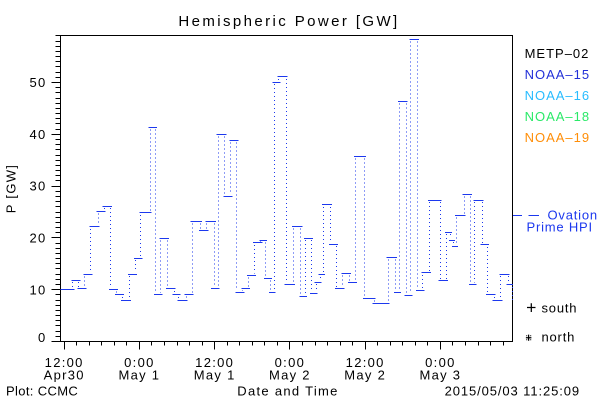  Describe the element at coordinates (557, 53) in the screenshot. I see `svg-text: METP–02` at that location.